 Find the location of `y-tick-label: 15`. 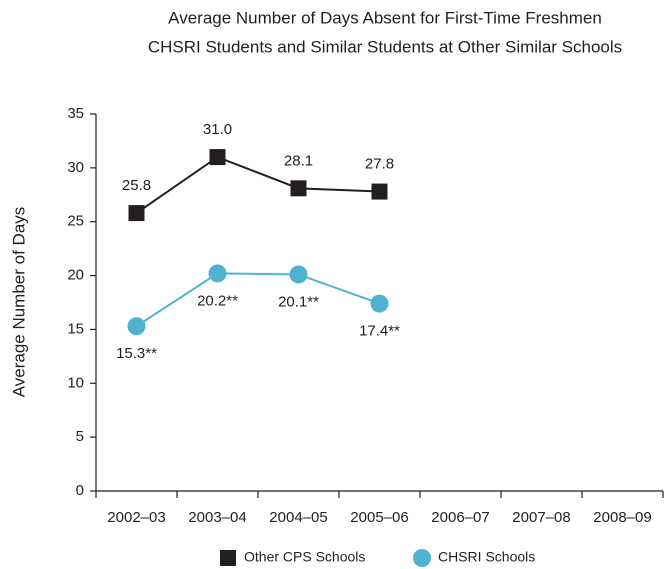

y-tick-label: 15 is located at coordinates (75, 328).